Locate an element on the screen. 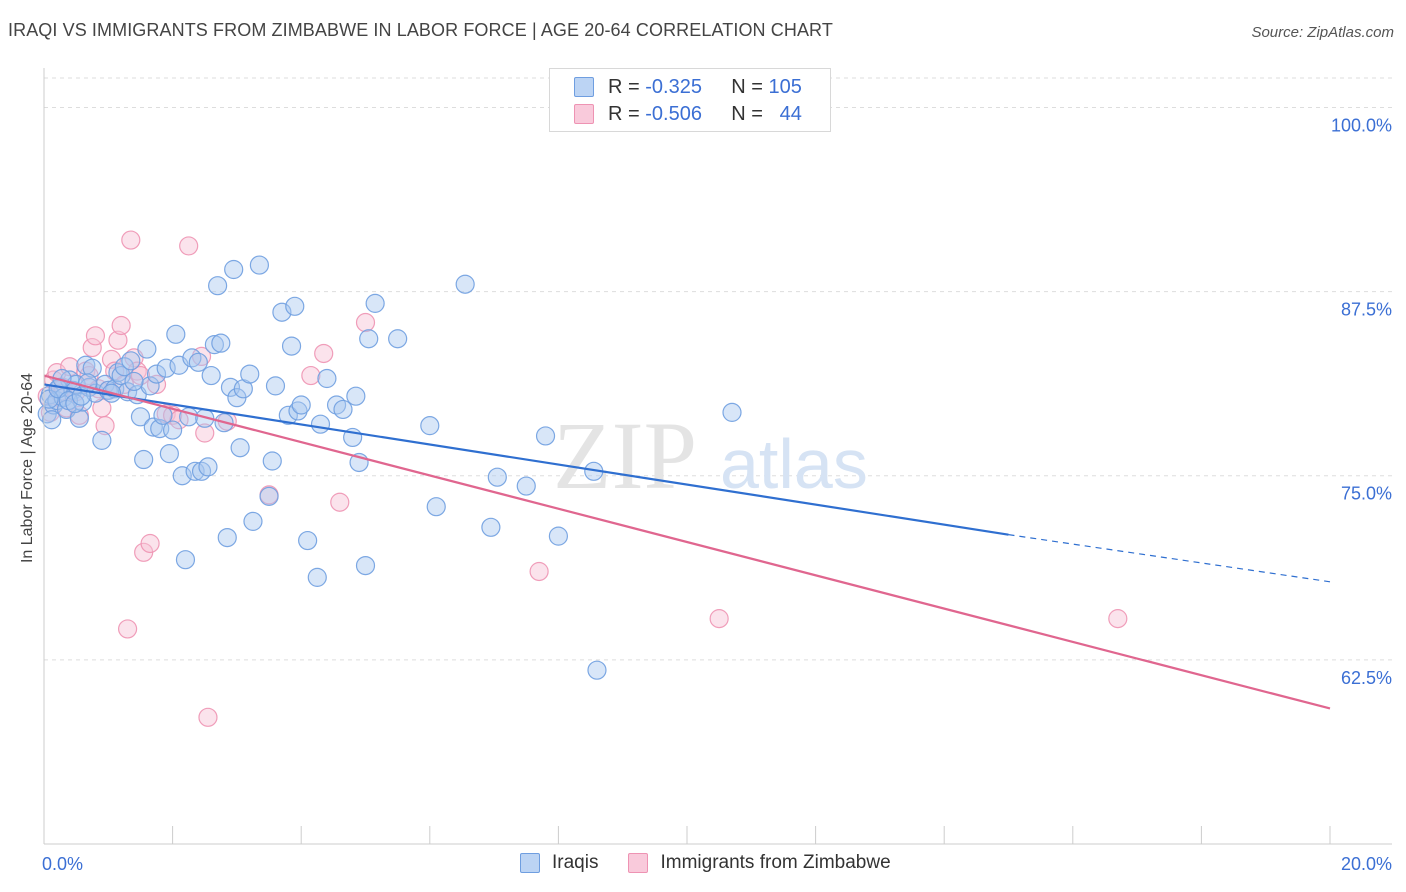 The width and height of the screenshot is (1406, 892). series-legend-zimbabwe: Immigrants from Zimbabwe is located at coordinates (759, 863).